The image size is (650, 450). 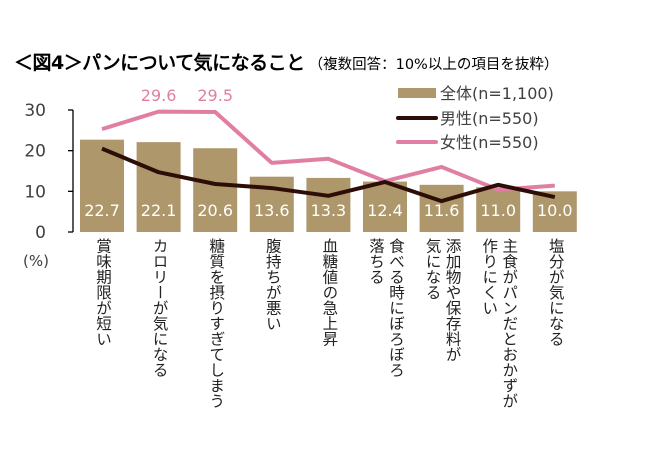 I want to click on bar-value-label-7: 11.0, so click(x=498, y=210).